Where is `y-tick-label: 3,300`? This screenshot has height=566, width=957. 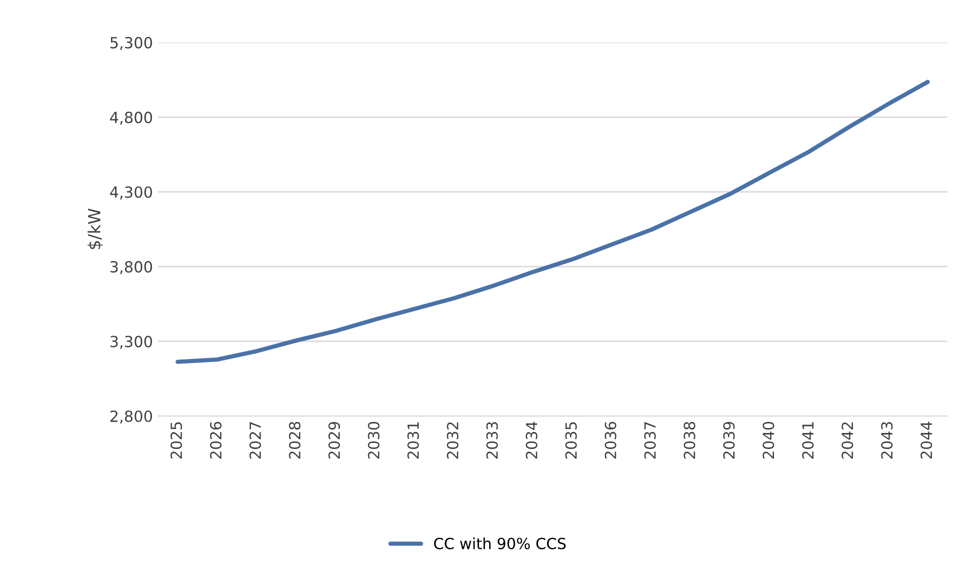 y-tick-label: 3,300 is located at coordinates (131, 342).